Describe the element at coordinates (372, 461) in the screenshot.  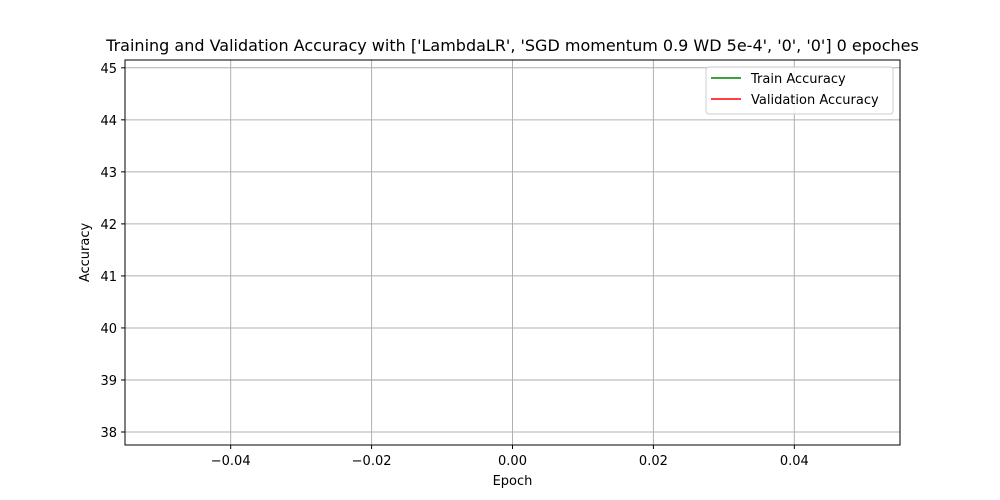
I see `x-tick-label: −0.02` at that location.